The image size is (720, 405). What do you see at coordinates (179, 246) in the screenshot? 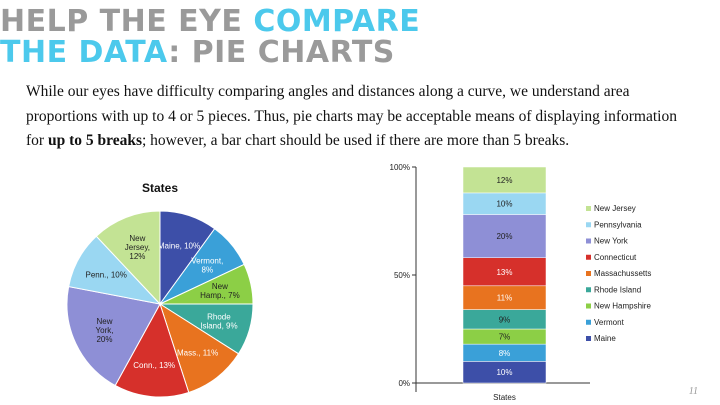
I see `pie-label-maine: Maine, 10%` at bounding box center [179, 246].